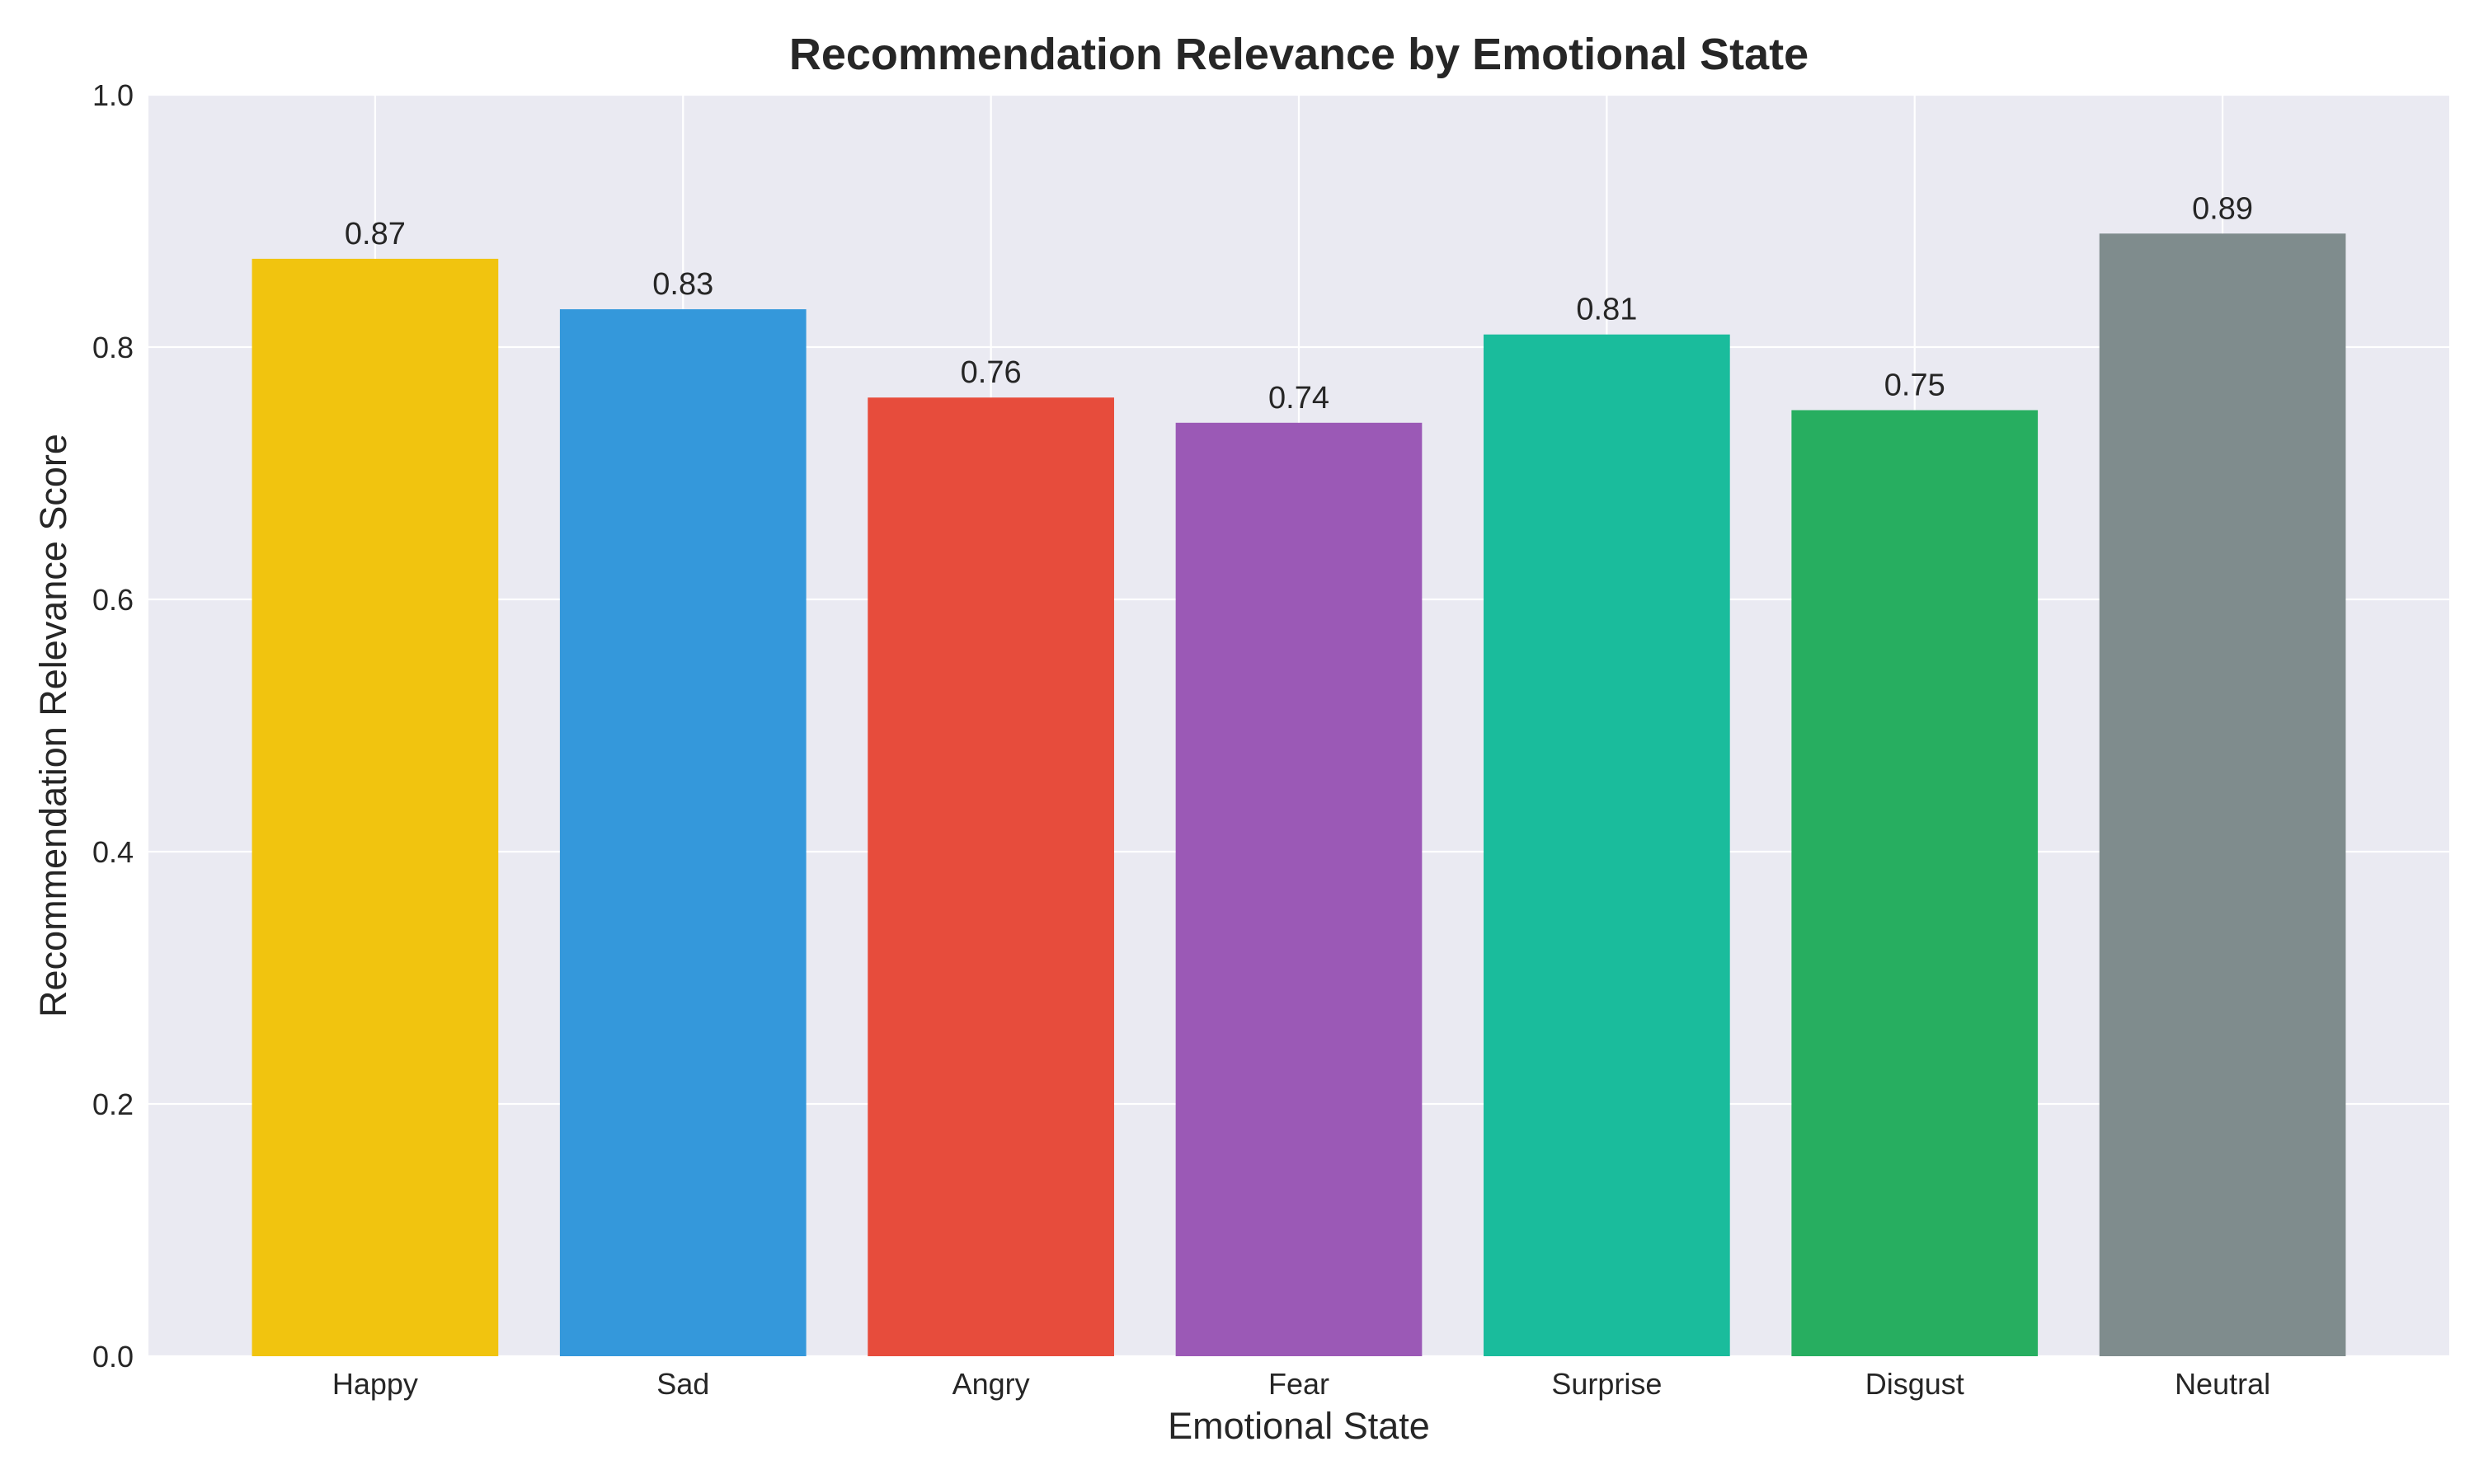  I want to click on x-tick-label: Angry, so click(991, 1384).